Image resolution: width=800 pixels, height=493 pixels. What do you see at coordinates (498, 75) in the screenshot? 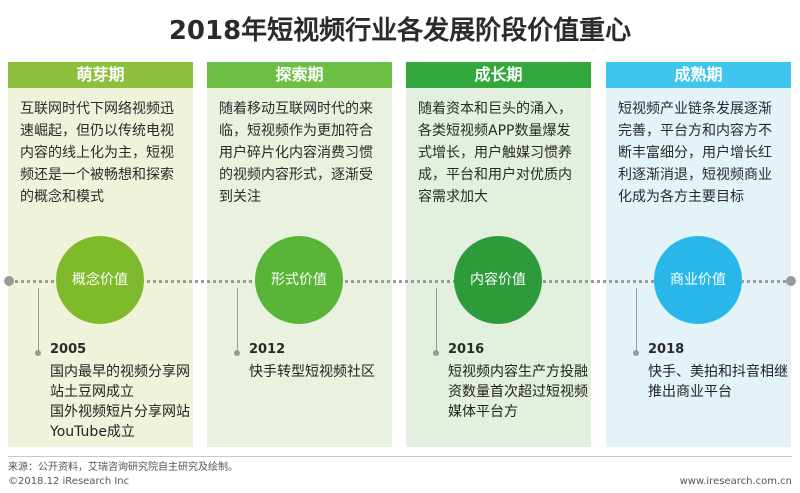
I see `stage-header: 成长期` at bounding box center [498, 75].